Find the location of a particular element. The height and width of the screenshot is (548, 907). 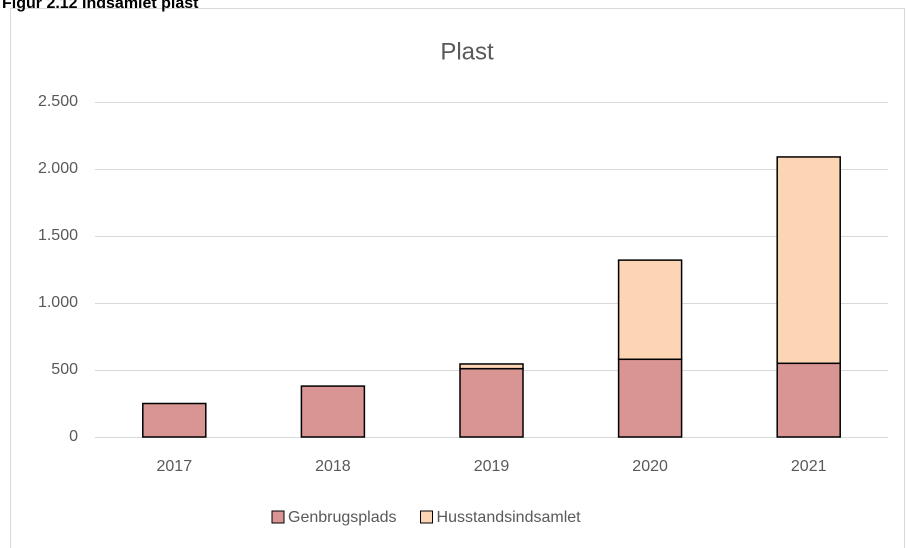

y-tick-label: 0 is located at coordinates (73, 436).